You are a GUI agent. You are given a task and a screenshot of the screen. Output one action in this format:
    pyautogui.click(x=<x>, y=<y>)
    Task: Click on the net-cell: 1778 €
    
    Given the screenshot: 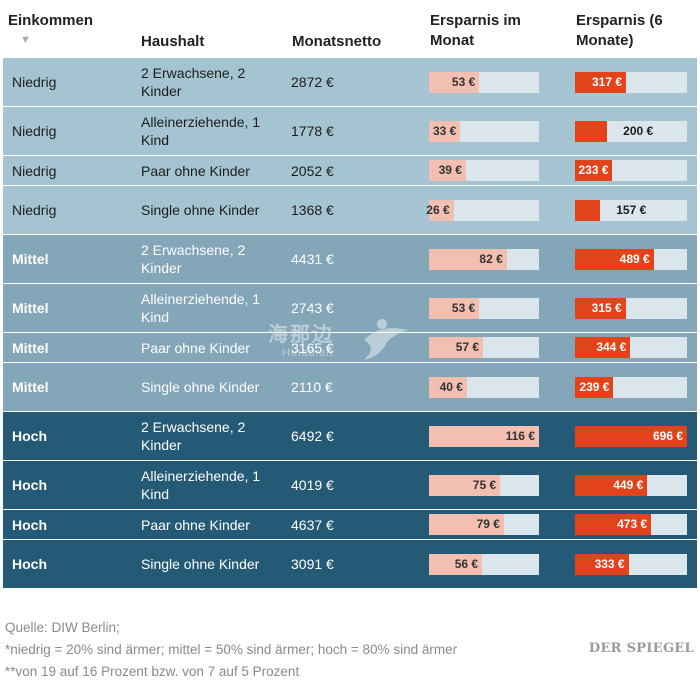 What is the action you would take?
    pyautogui.click(x=312, y=131)
    